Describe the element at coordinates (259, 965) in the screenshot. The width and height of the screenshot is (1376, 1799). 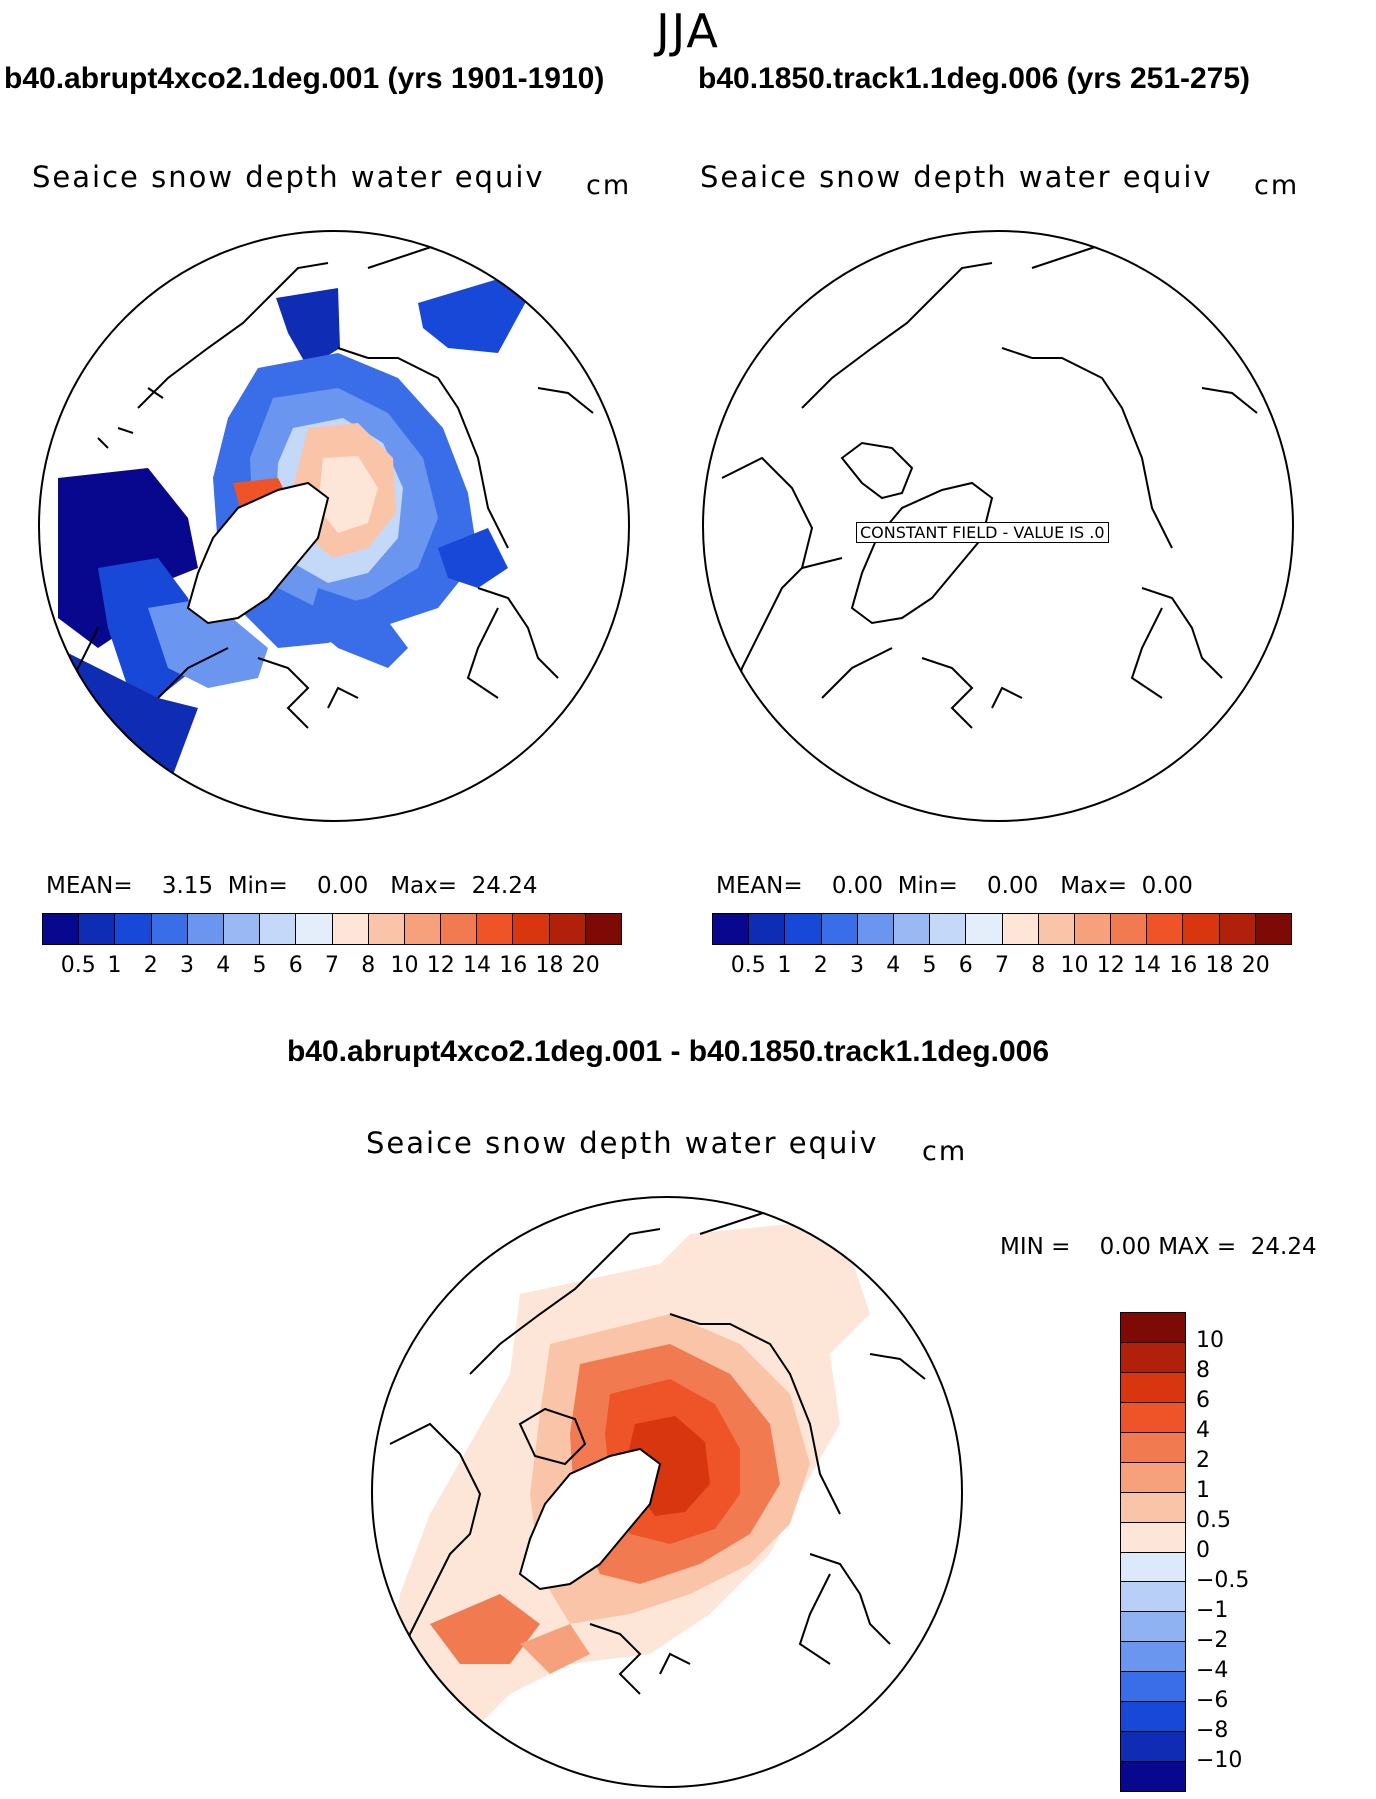
I see `left-colorbar-tick-label: 5` at that location.